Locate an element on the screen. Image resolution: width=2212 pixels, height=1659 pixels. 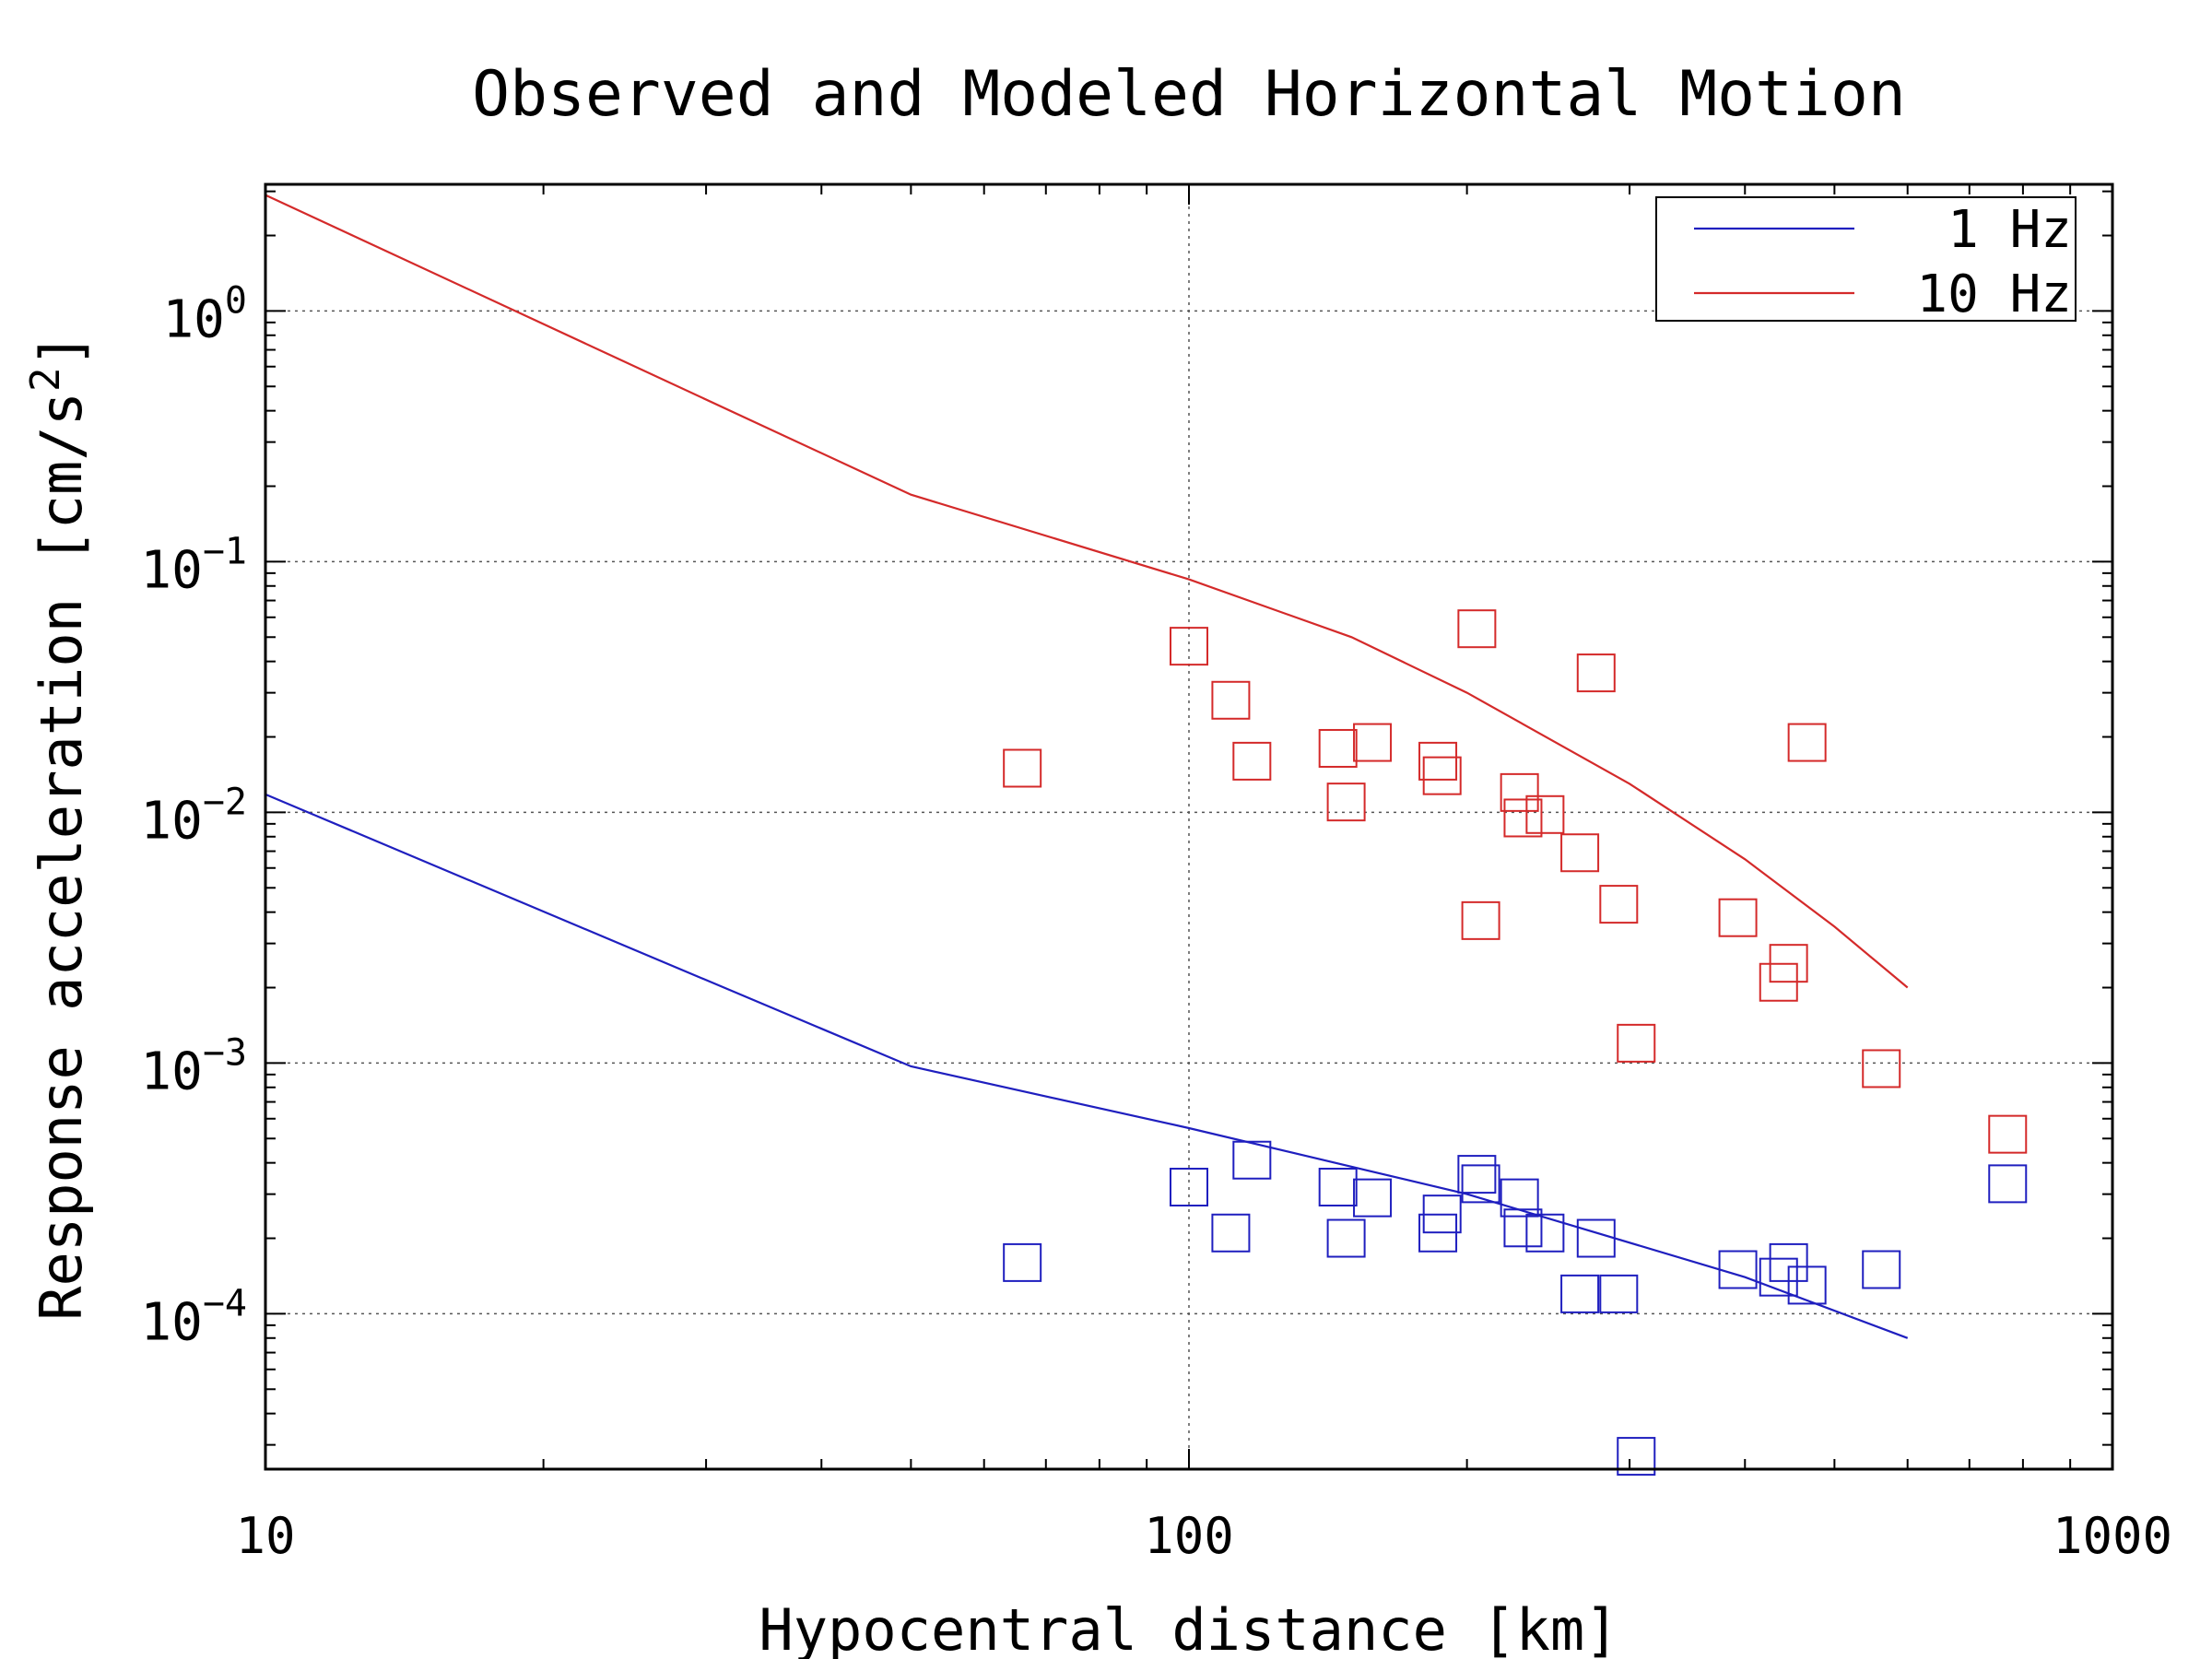
y-axis-label-close: ] is located at coordinates (61, 350).